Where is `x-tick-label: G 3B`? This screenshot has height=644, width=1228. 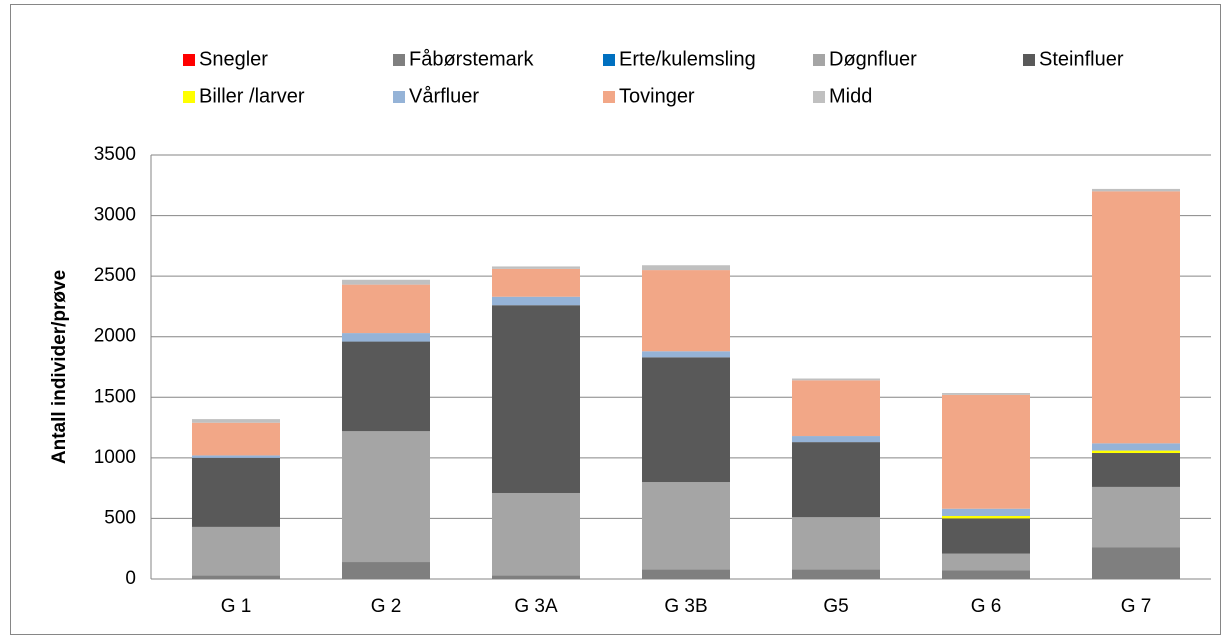
x-tick-label: G 3B is located at coordinates (685, 606).